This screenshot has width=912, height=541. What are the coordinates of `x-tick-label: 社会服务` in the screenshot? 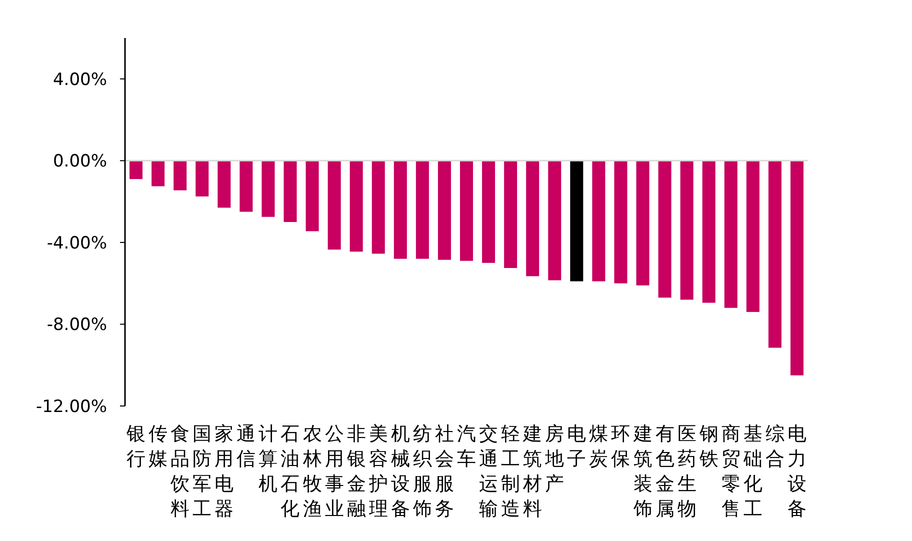 It's located at (444, 471).